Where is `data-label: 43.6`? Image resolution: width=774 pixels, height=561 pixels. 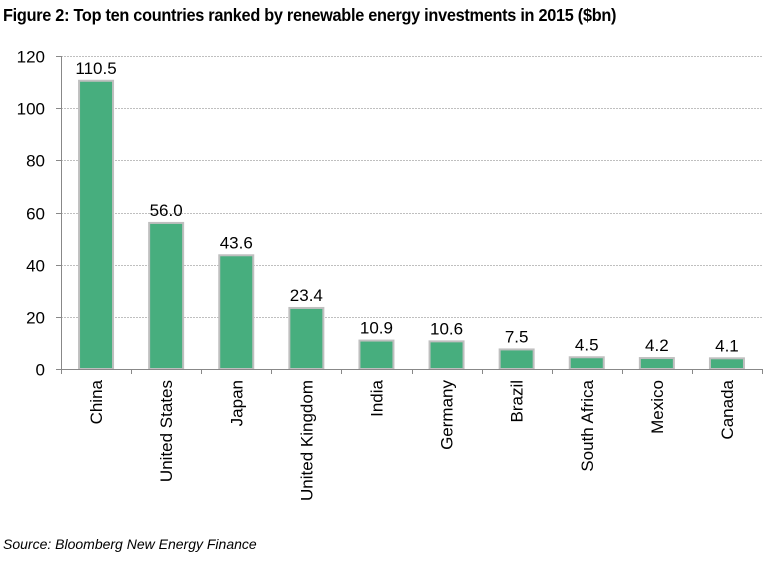
data-label: 43.6 is located at coordinates (236, 242).